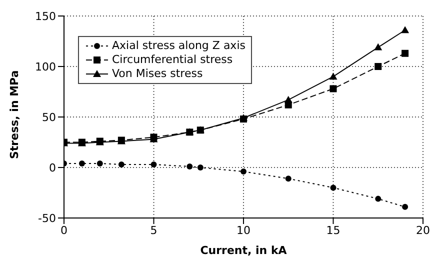  I want to click on x-tick-label: 0, so click(64, 230).